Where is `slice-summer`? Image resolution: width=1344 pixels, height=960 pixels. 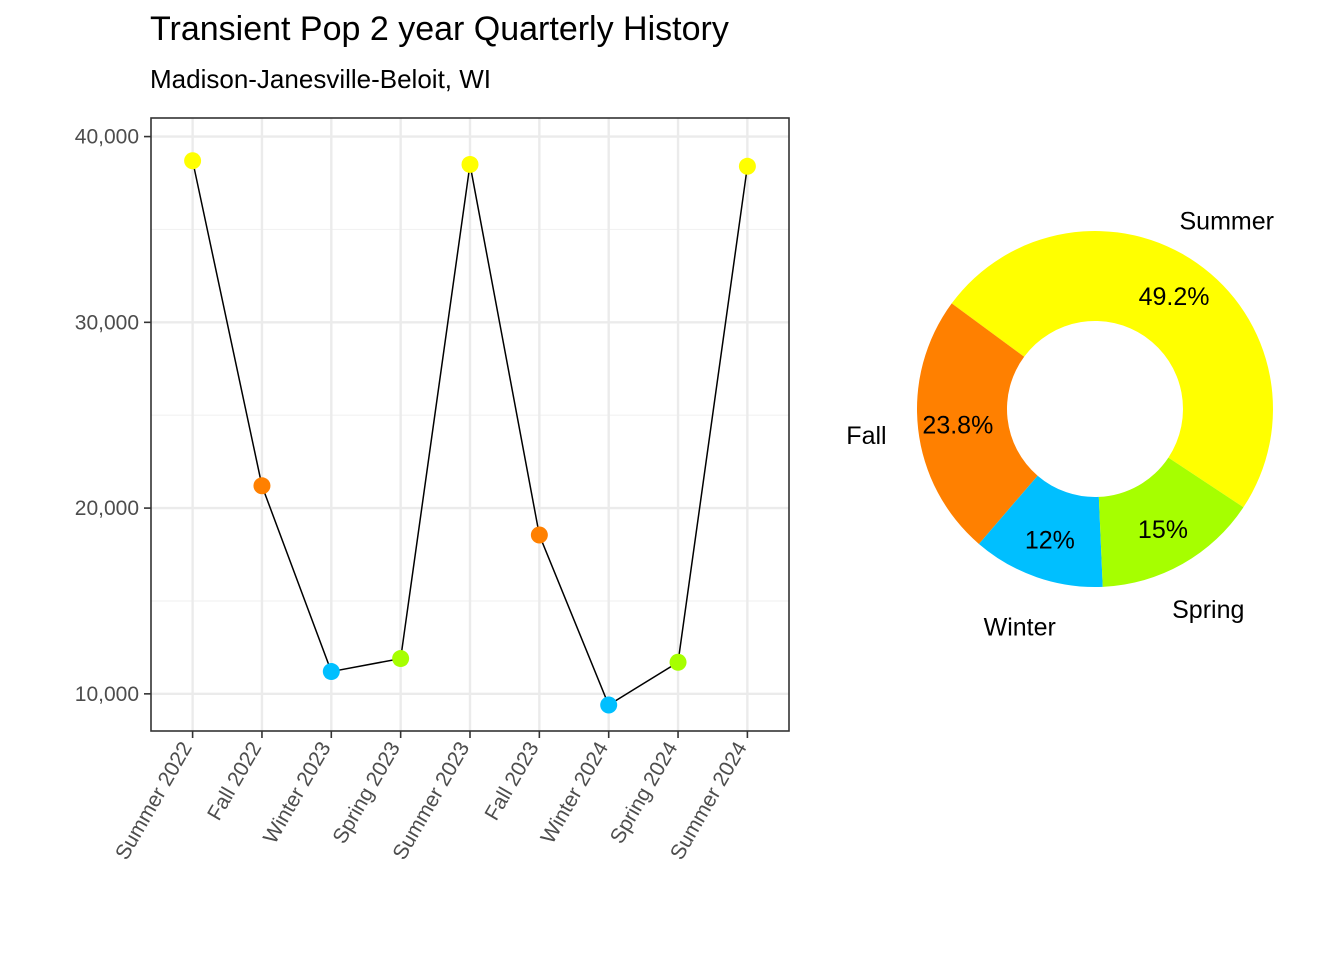
slice-summer is located at coordinates (1112, 369).